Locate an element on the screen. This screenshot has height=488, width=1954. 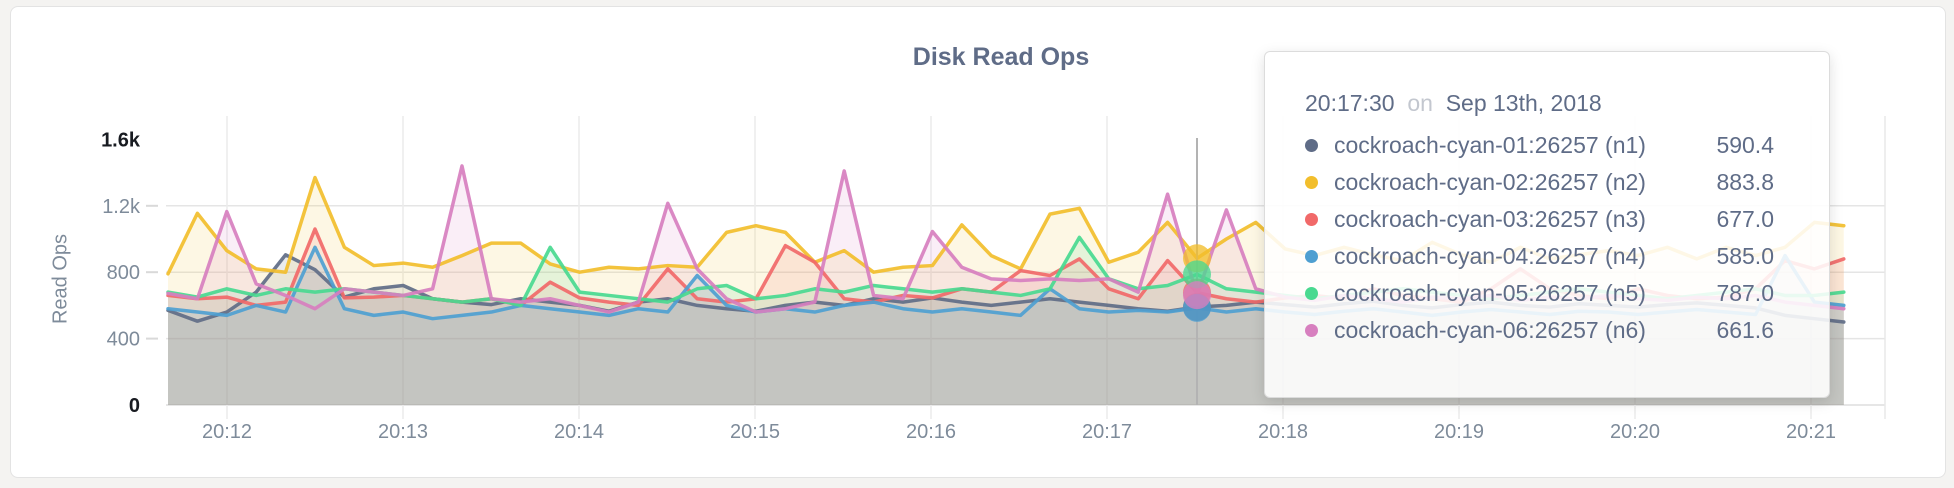
tooltip-series-row: cockroach-cyan-03:26257 (n3) 677.0 is located at coordinates (1539, 219).